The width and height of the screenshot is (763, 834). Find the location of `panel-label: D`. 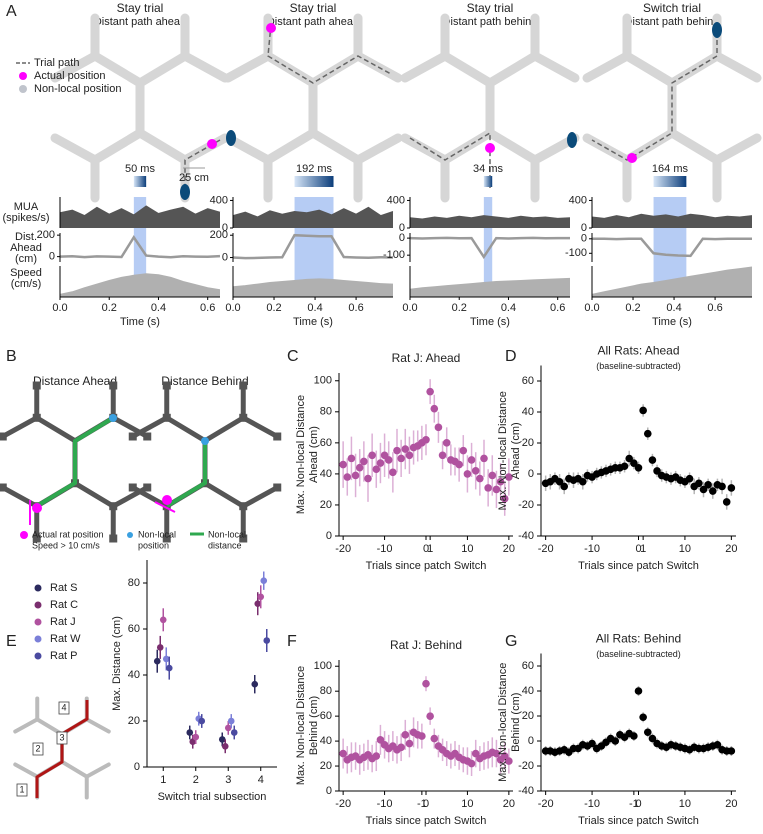

panel-label: D is located at coordinates (511, 356).